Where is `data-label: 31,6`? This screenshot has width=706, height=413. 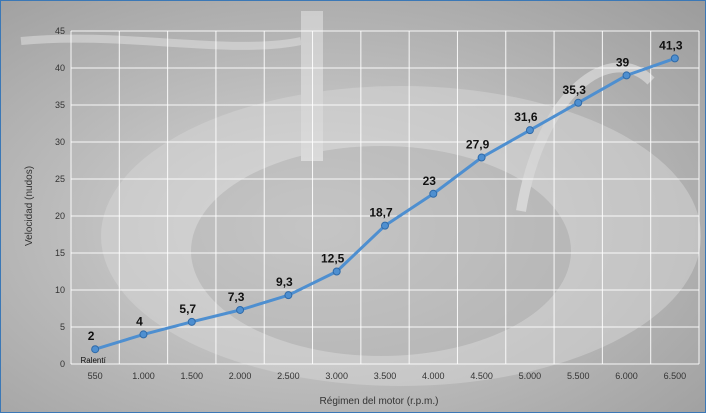
data-label: 31,6 is located at coordinates (526, 117).